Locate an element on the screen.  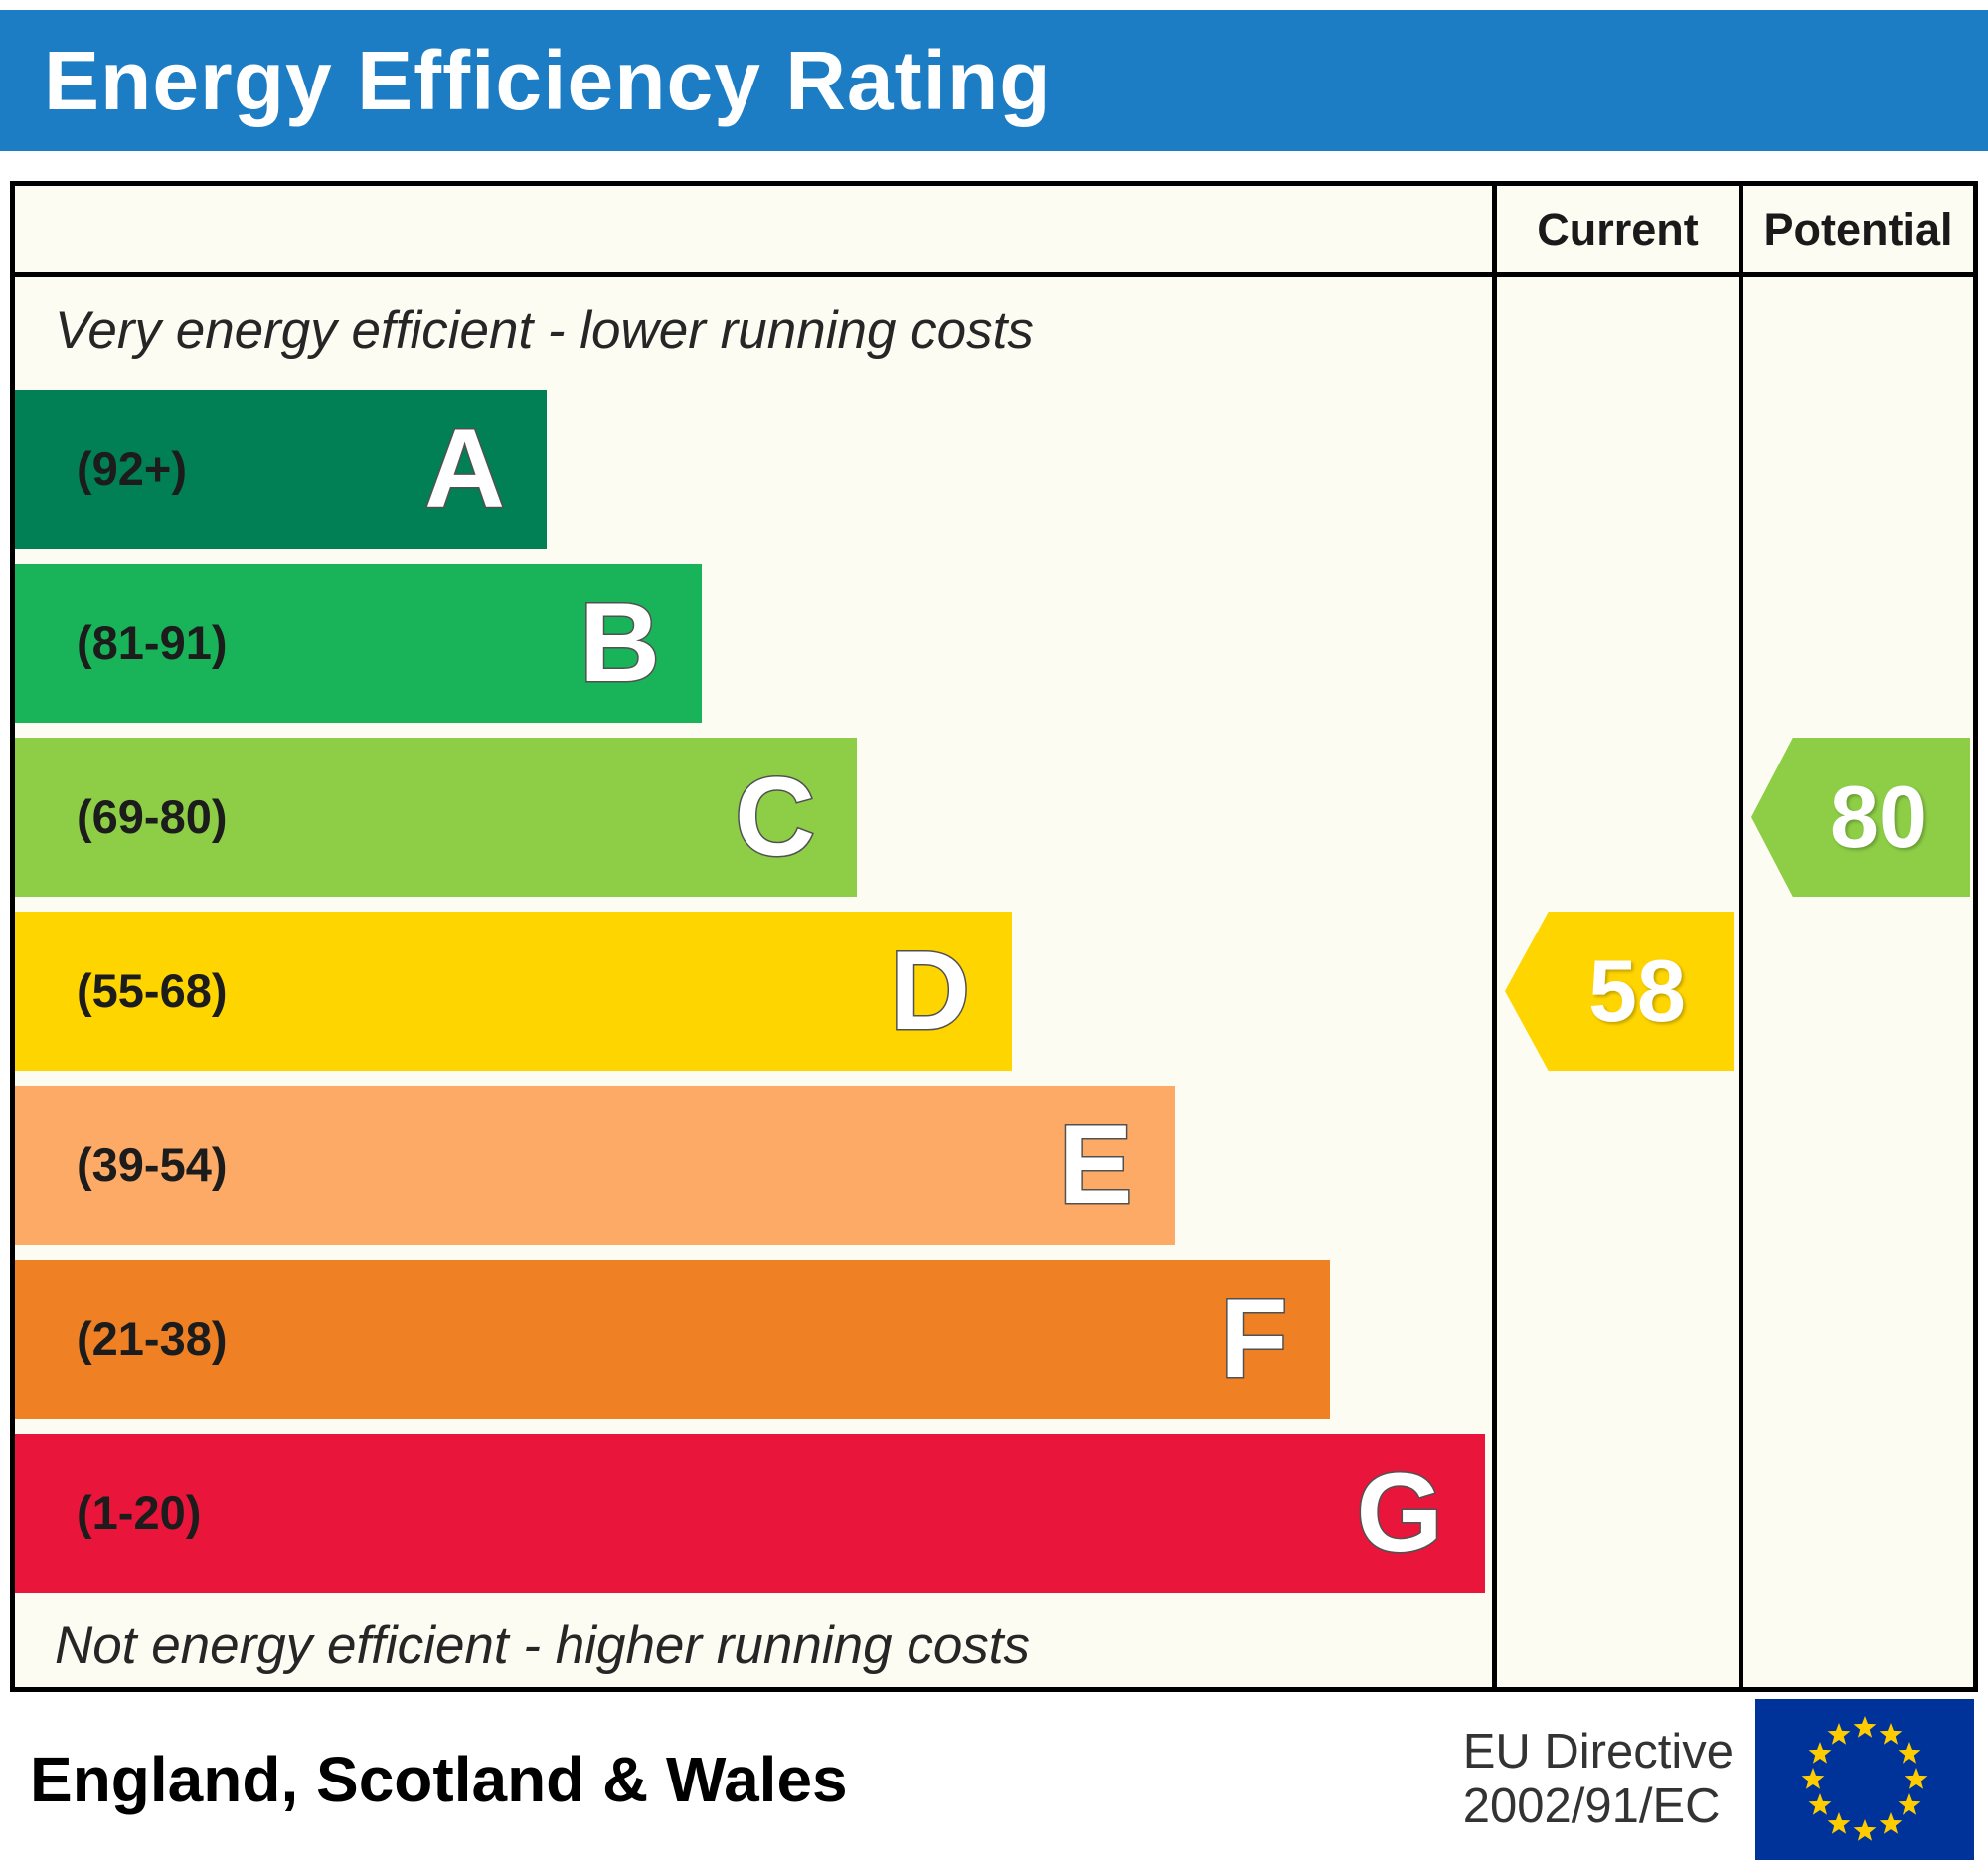
band-bar: (69-80) C is located at coordinates (436, 817).